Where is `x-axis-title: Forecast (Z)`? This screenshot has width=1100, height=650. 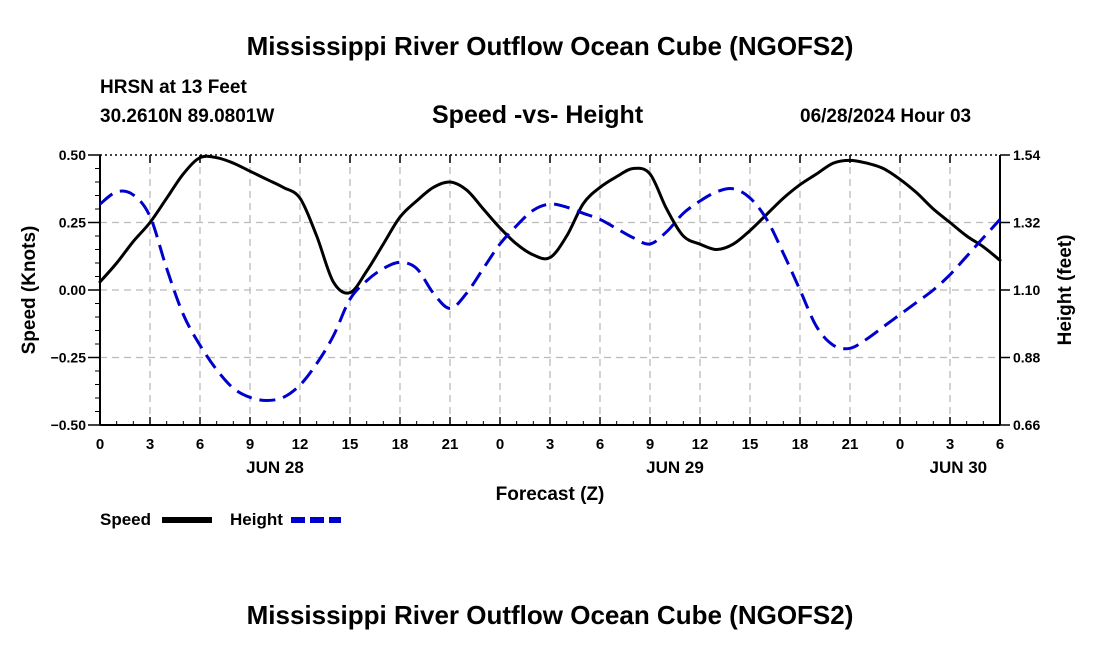 x-axis-title: Forecast (Z) is located at coordinates (550, 494).